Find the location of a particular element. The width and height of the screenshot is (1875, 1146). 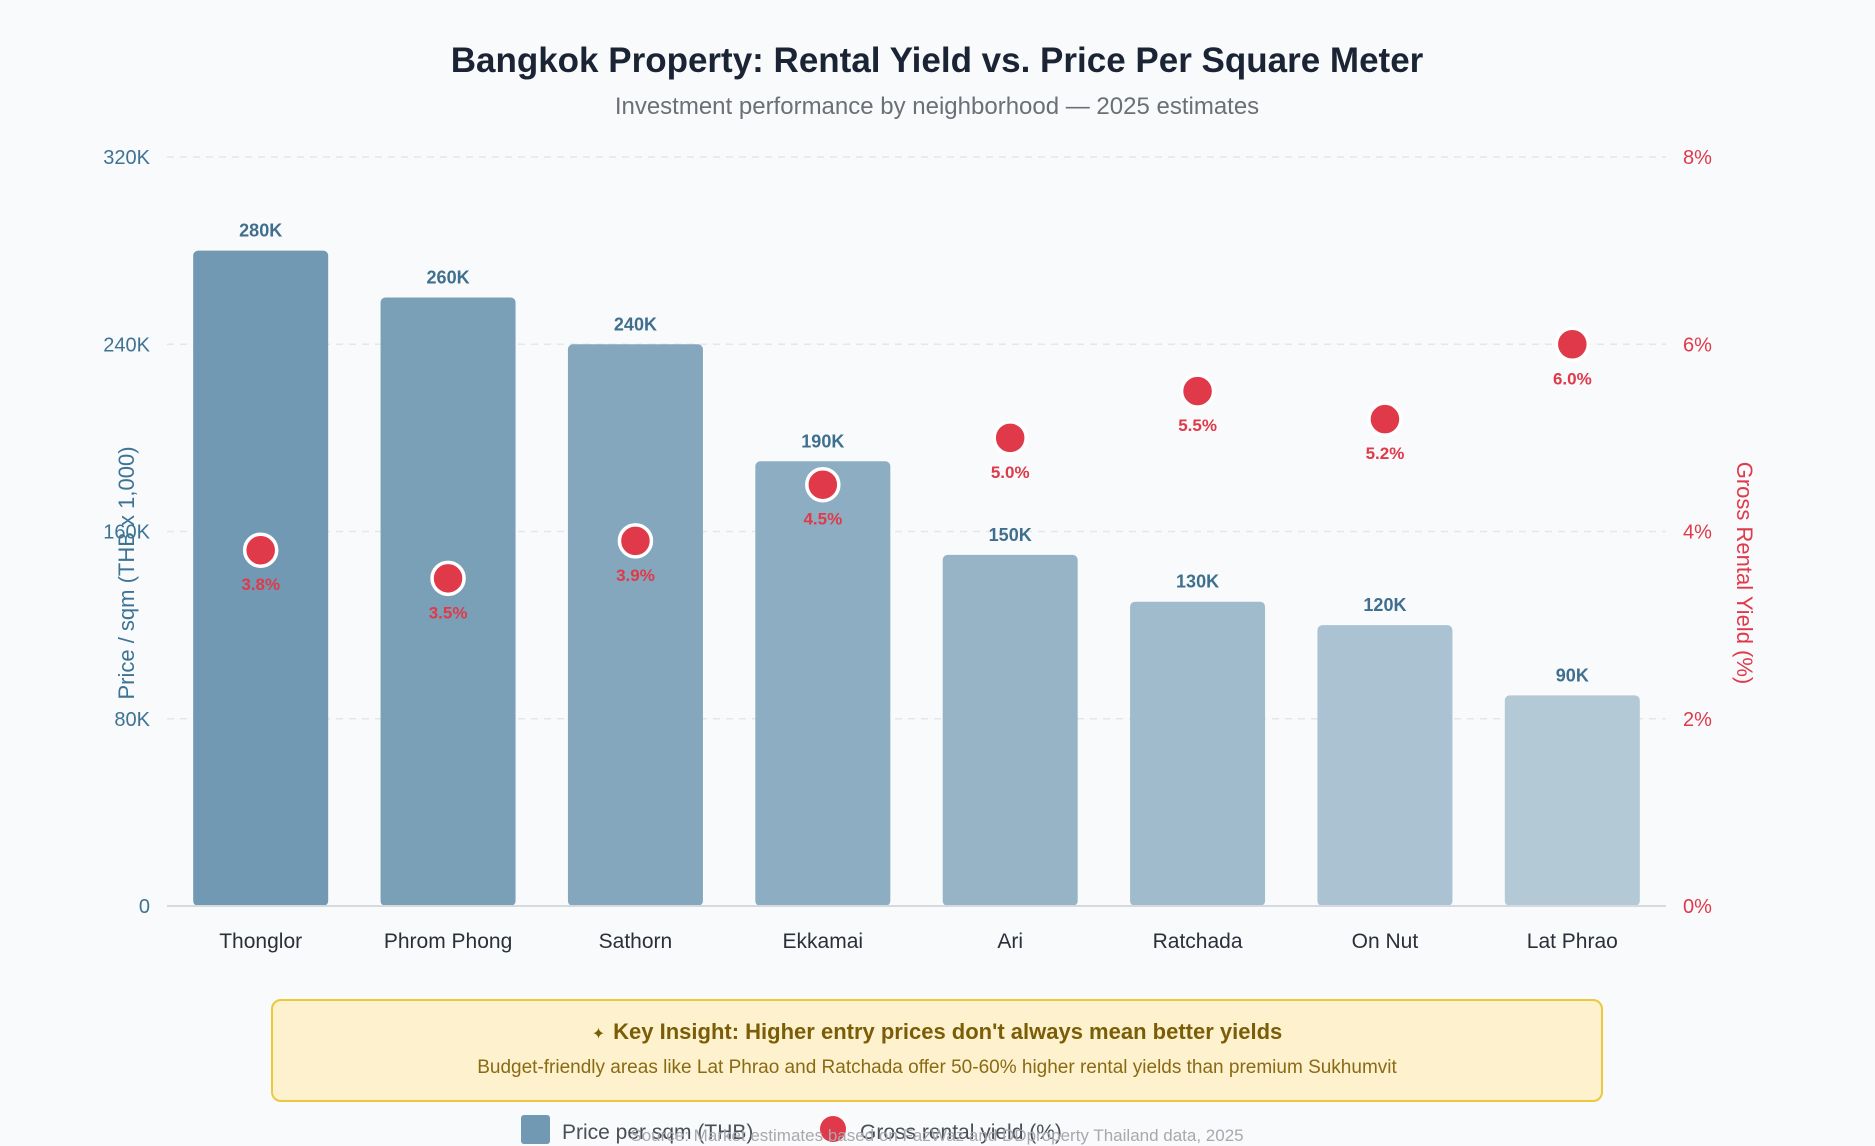

price-bar-label: 120K is located at coordinates (1384, 605).